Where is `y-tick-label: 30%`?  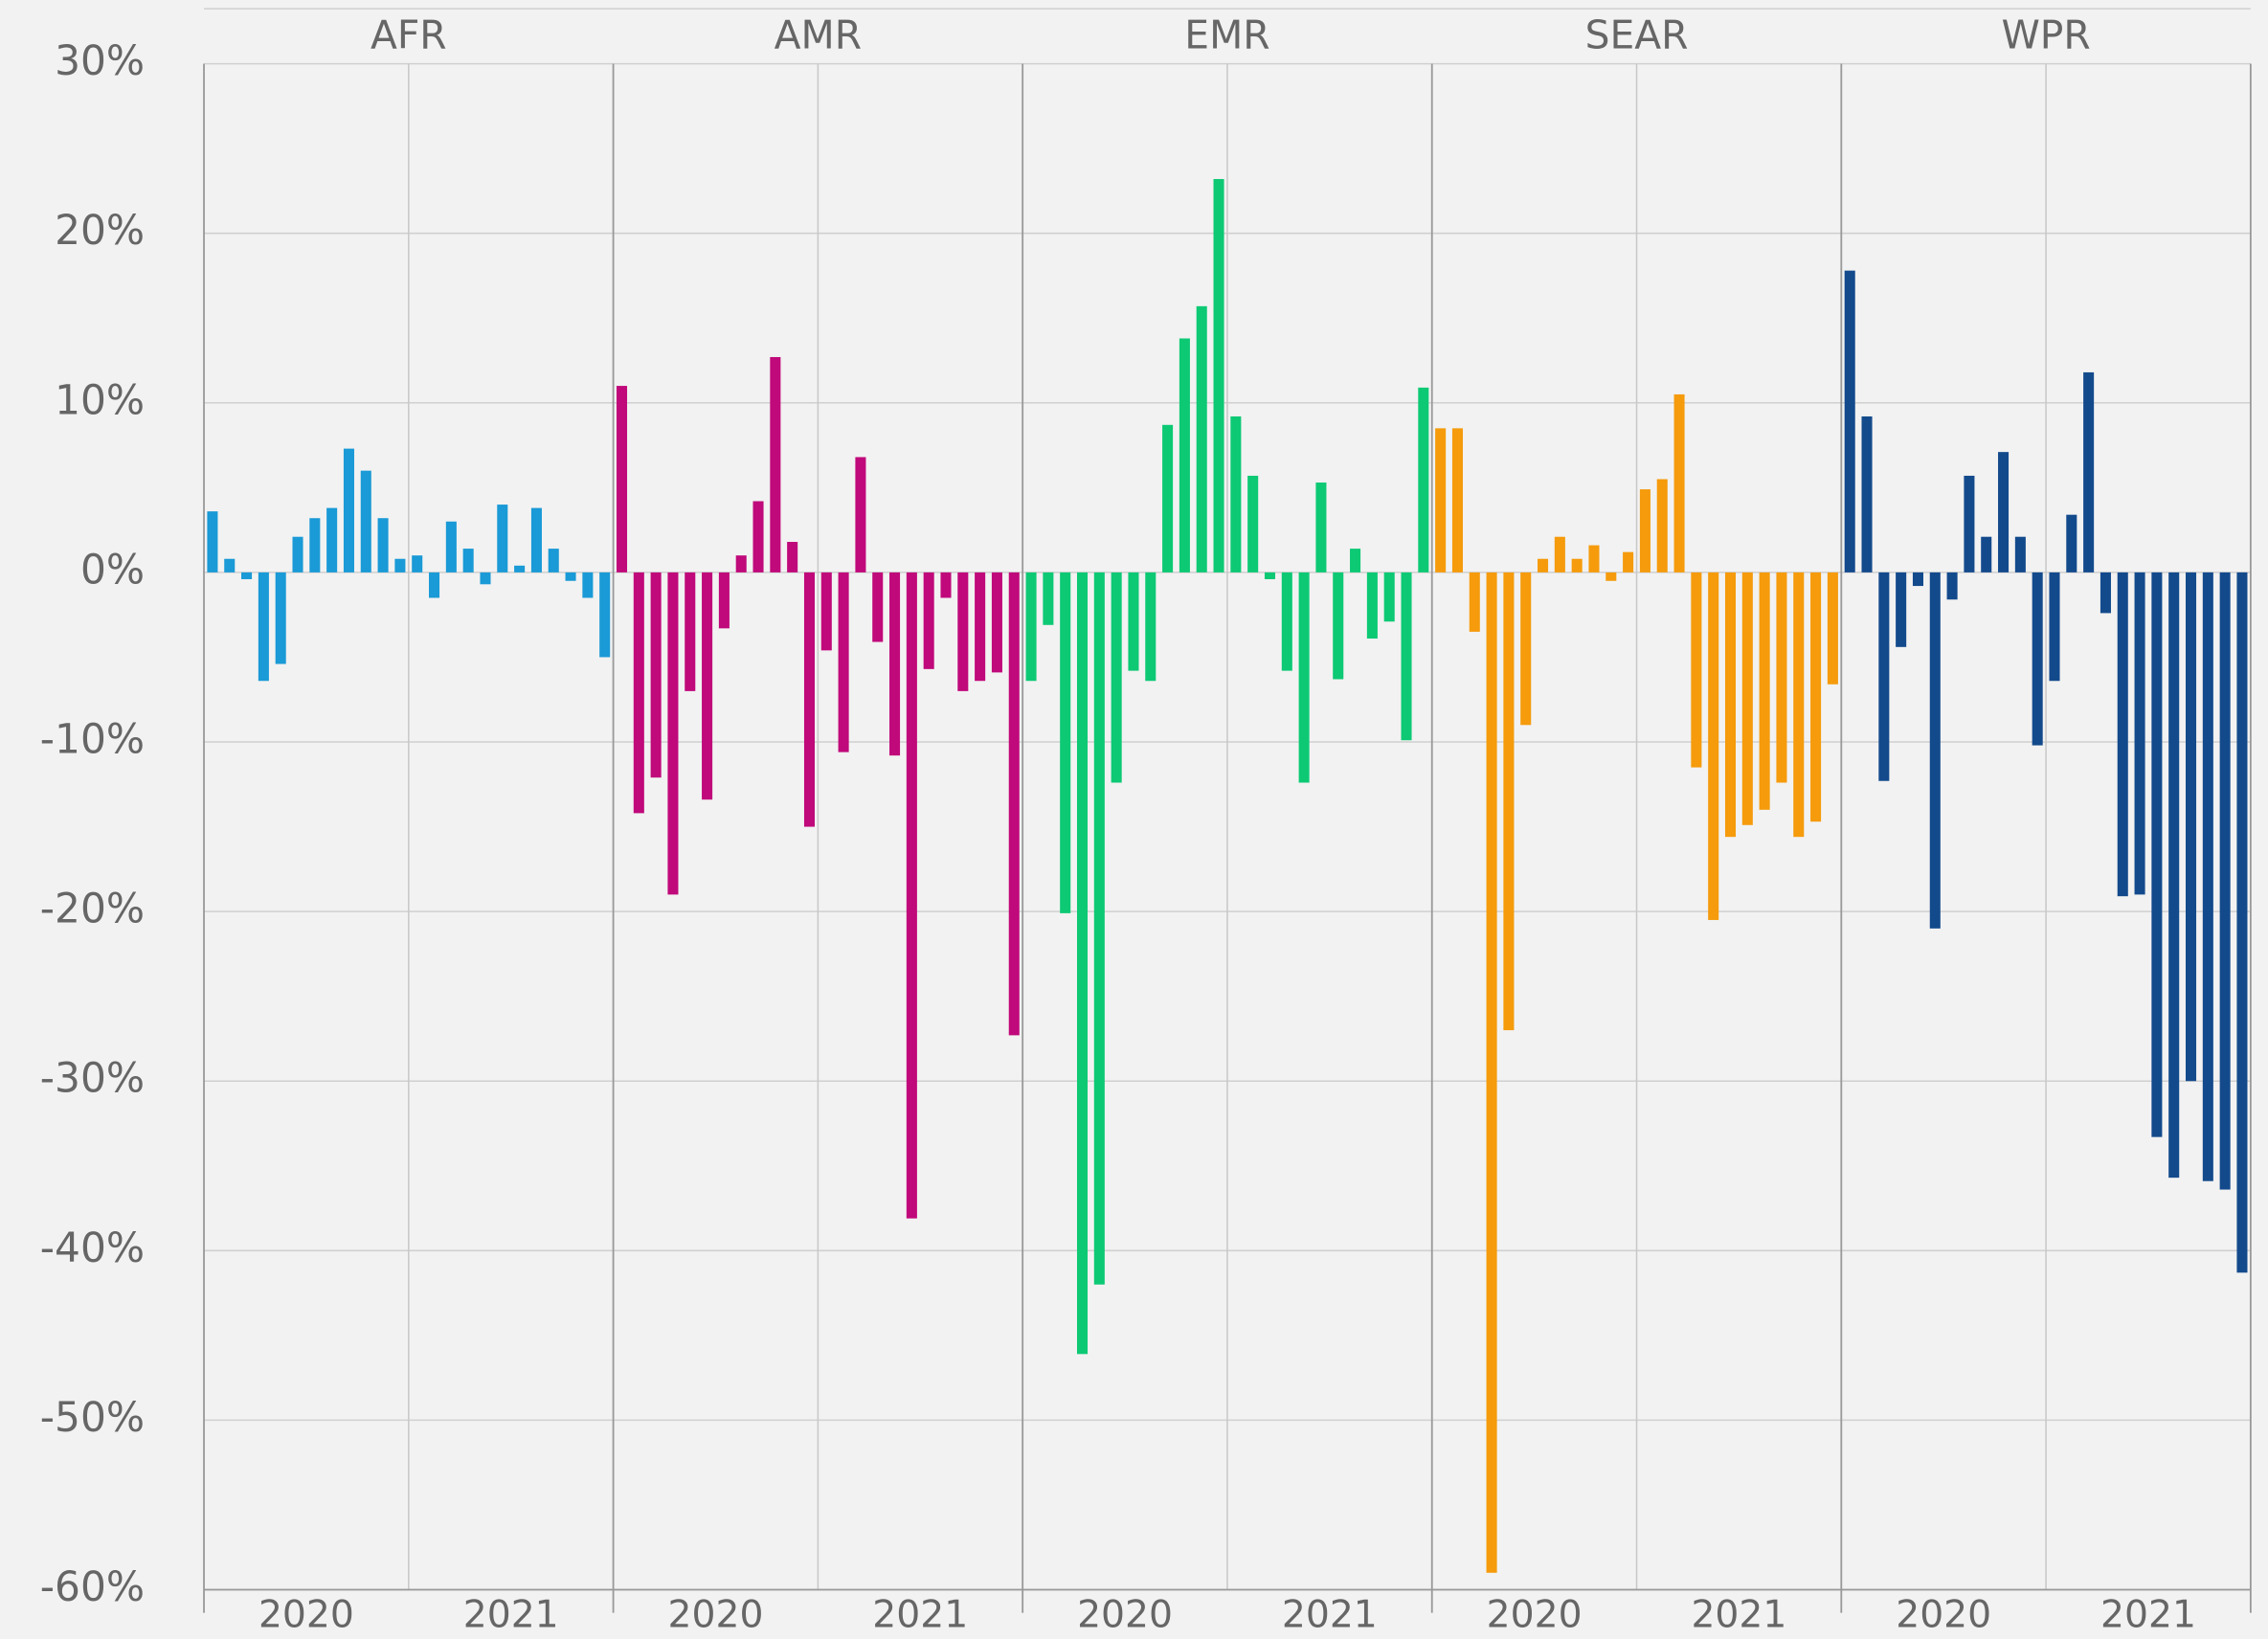
y-tick-label: 30% is located at coordinates (100, 60).